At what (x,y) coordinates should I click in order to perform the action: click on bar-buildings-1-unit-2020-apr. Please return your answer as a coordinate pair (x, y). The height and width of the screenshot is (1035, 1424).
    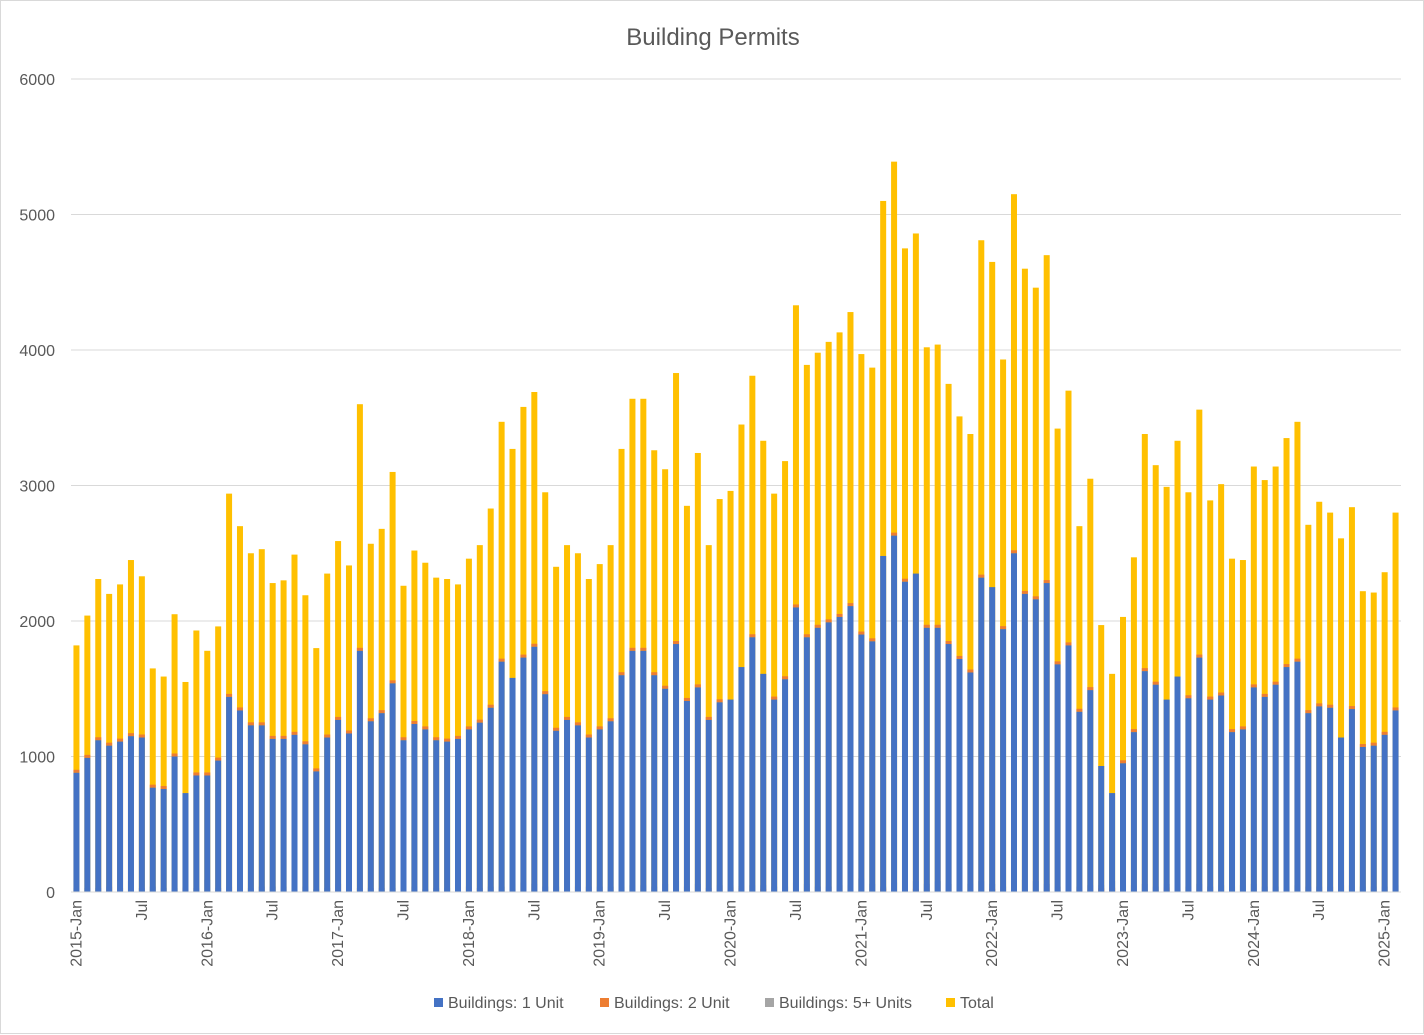
    Looking at the image, I should click on (763, 782).